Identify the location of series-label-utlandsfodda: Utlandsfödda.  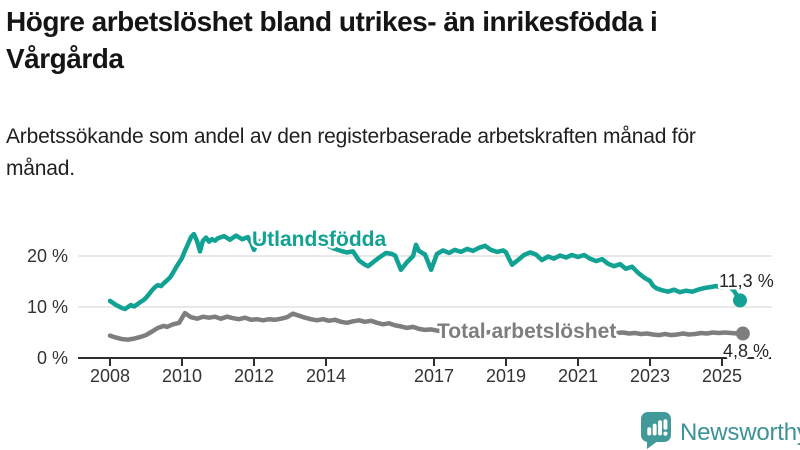
(319, 239).